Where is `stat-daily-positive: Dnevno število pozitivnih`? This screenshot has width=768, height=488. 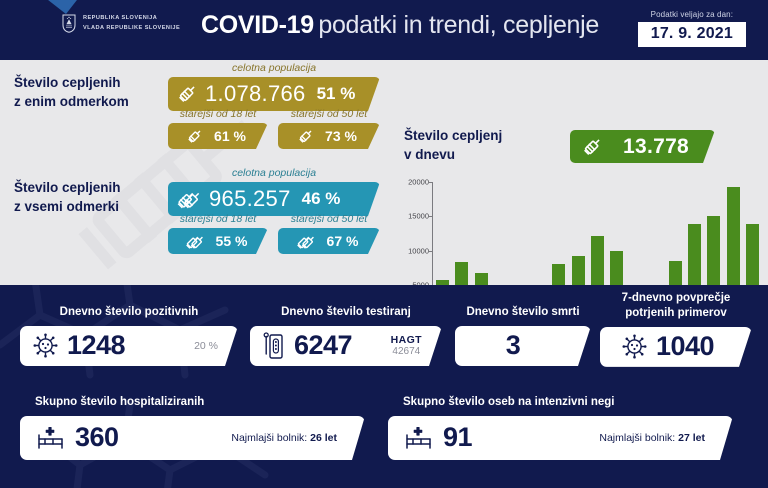
stat-daily-positive: Dnevno število pozitivnih is located at coordinates (129, 335).